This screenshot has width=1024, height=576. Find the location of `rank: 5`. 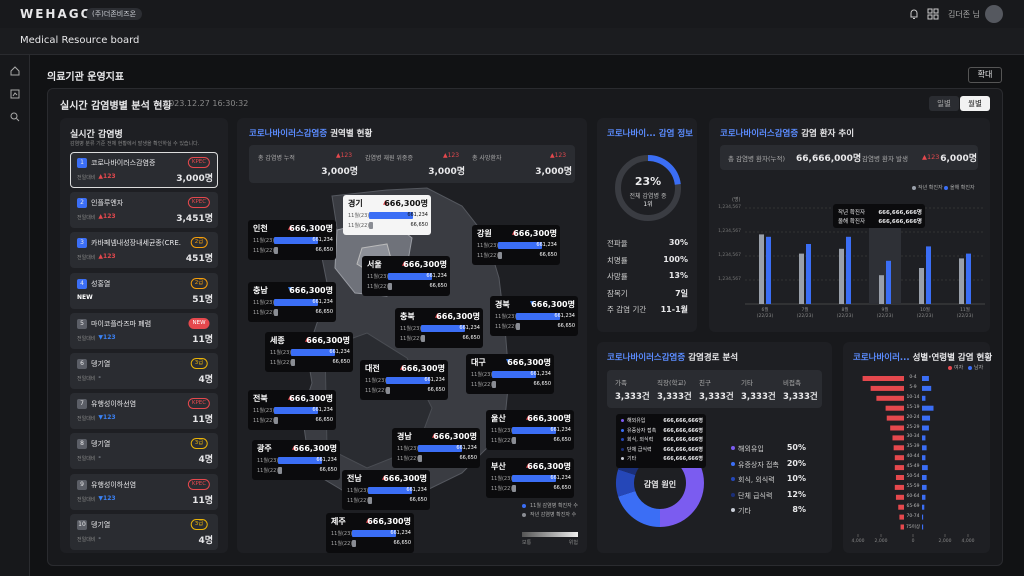

rank: 5 is located at coordinates (82, 323).